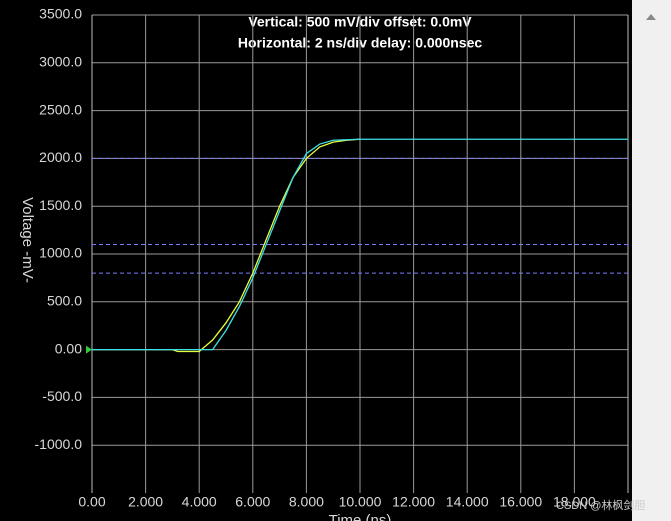  I want to click on x-tick-label: 6.000, so click(252, 502).